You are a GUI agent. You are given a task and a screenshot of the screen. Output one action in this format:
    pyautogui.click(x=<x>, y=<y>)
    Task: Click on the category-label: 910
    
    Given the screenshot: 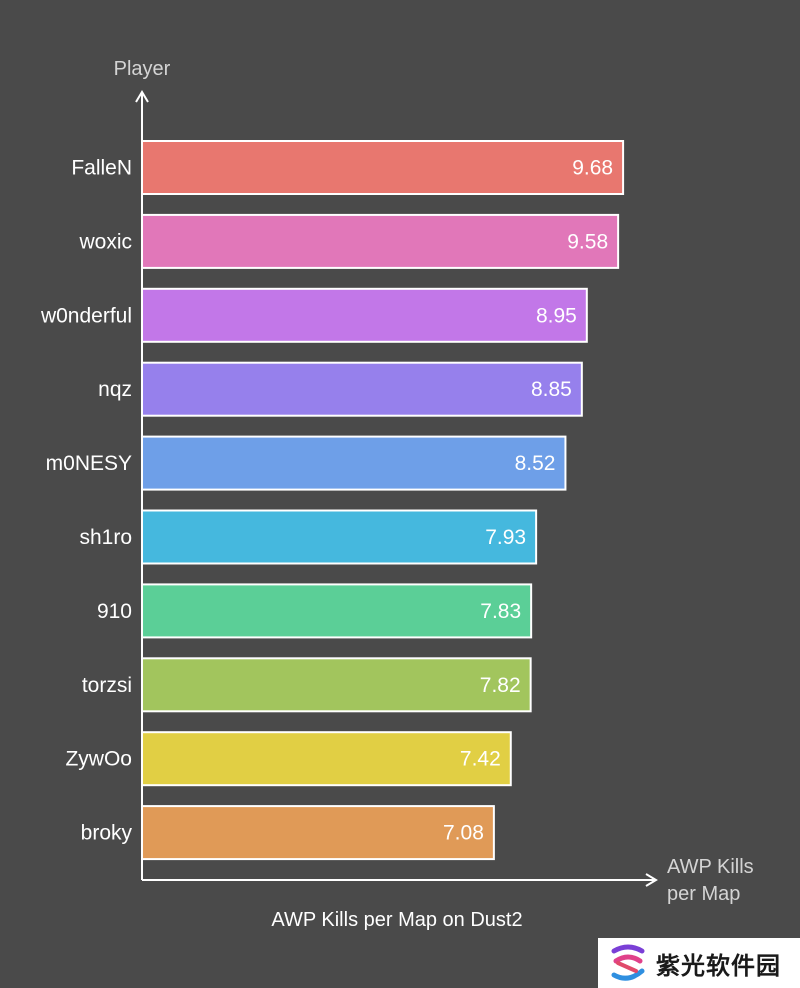 What is the action you would take?
    pyautogui.click(x=114, y=611)
    